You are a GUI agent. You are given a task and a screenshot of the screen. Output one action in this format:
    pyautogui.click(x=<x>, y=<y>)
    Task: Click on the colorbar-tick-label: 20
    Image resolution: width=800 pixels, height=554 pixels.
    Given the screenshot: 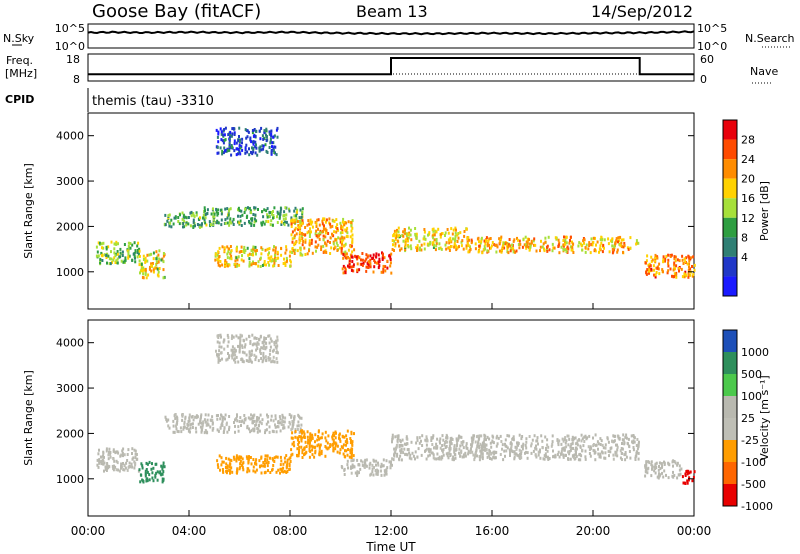 What is the action you would take?
    pyautogui.click(x=748, y=179)
    